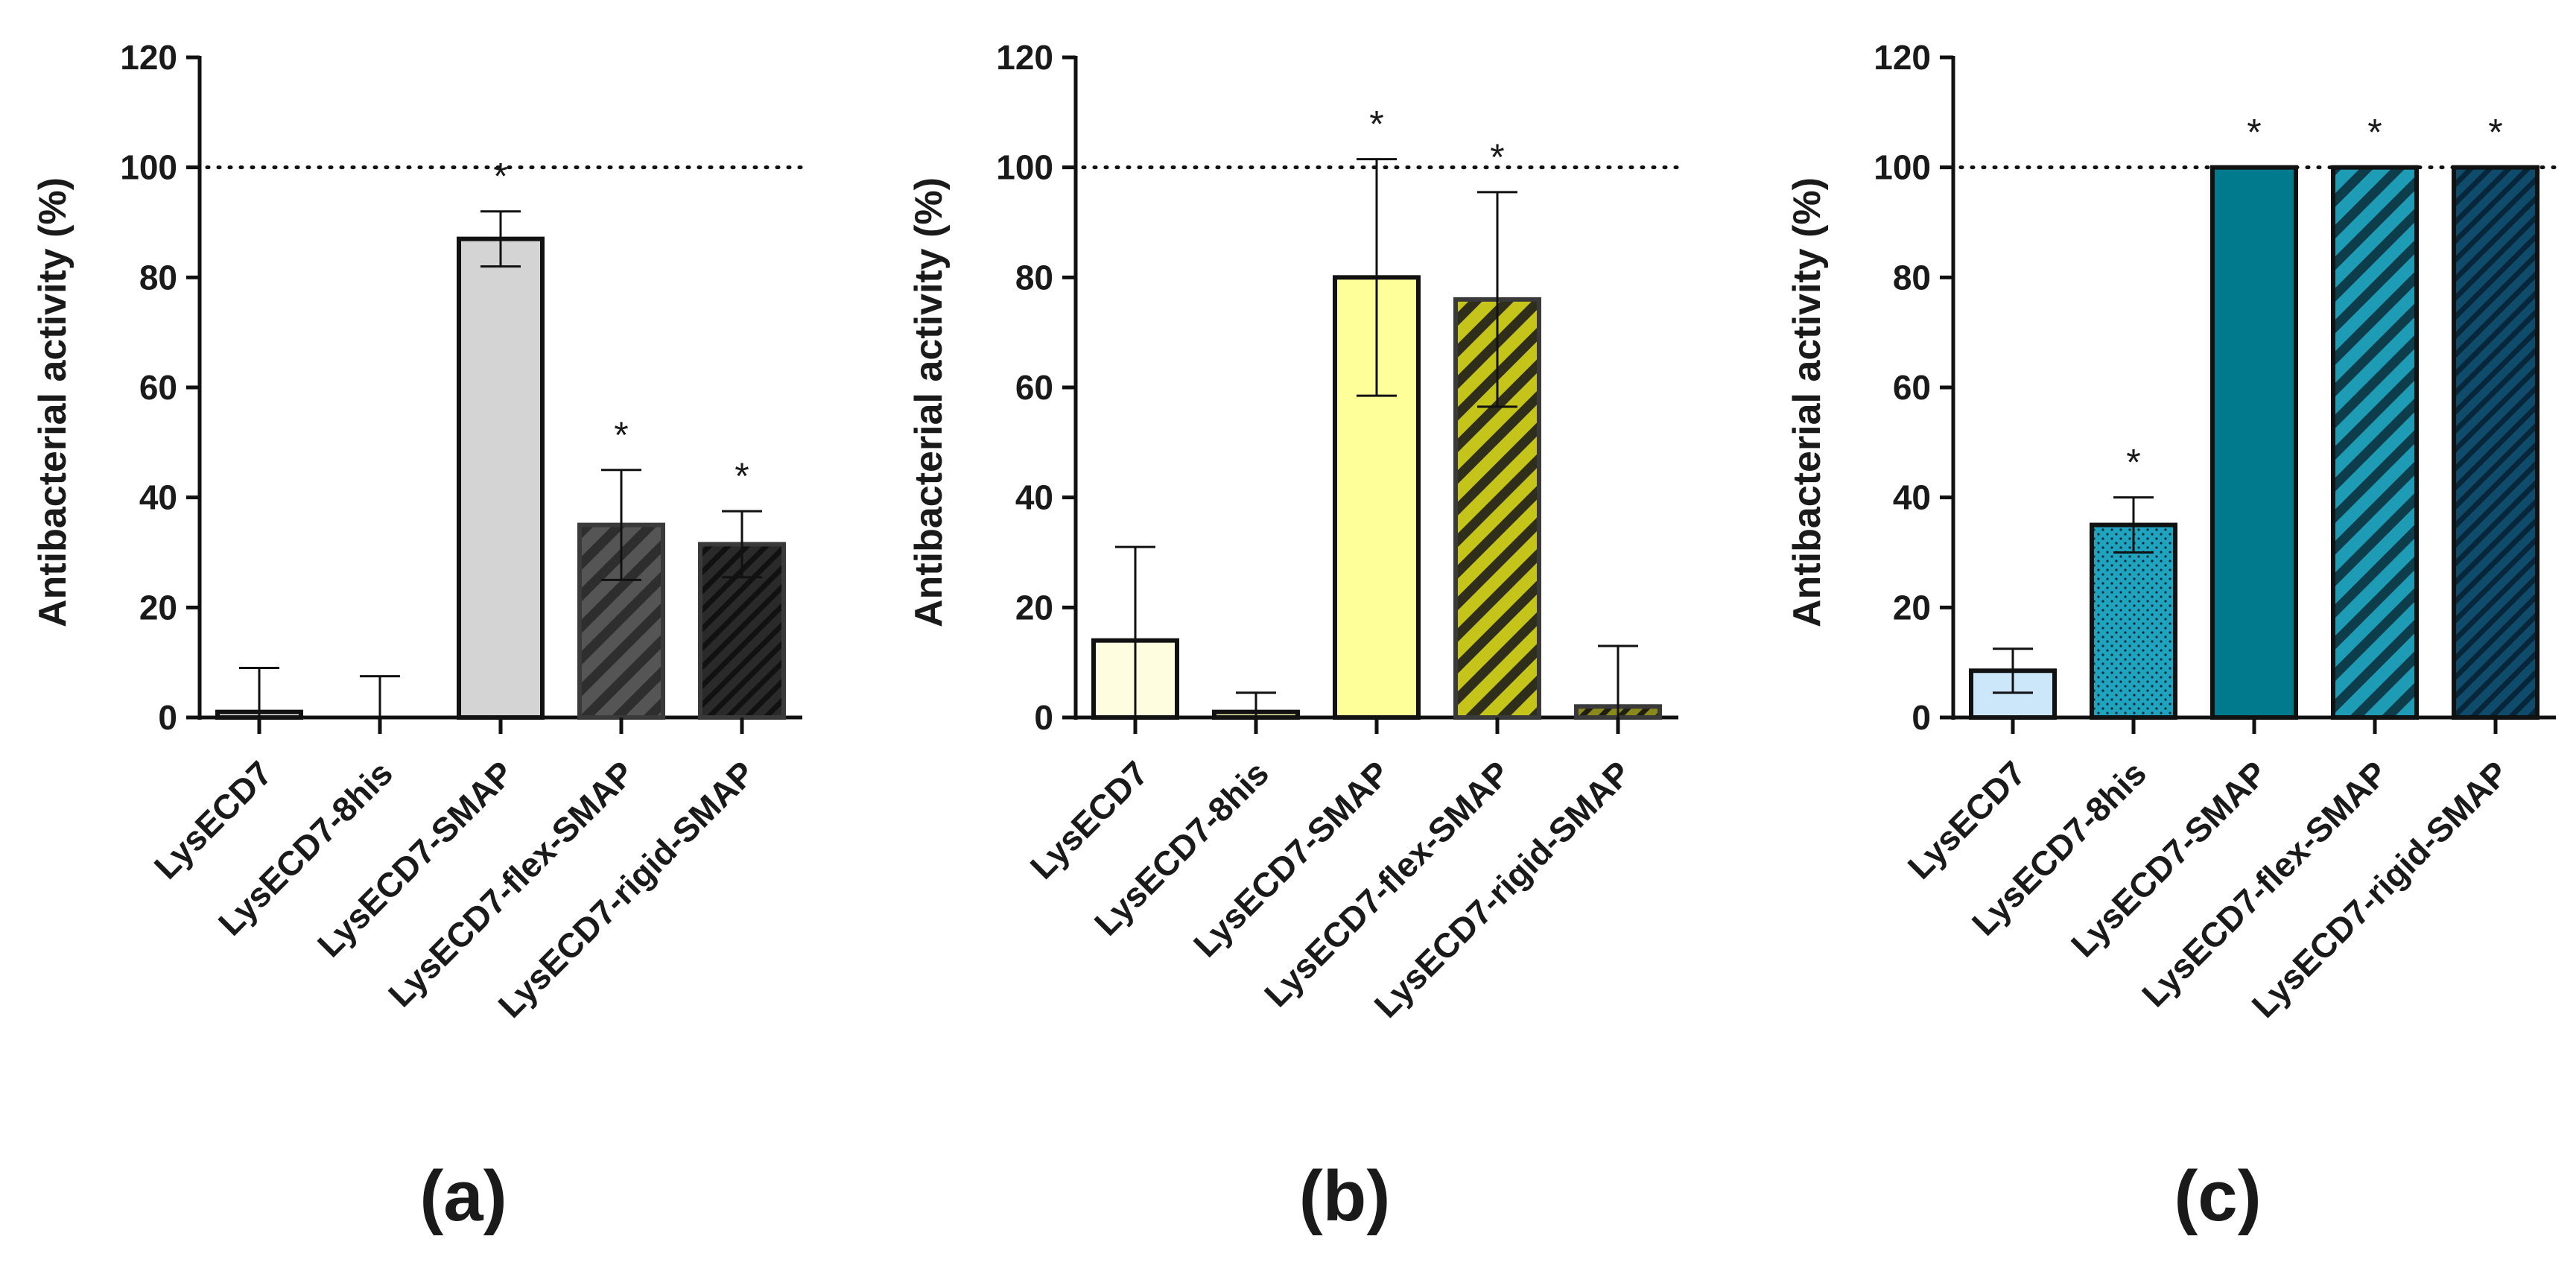  What do you see at coordinates (1345, 1196) in the screenshot?
I see `panel-label: (b)` at bounding box center [1345, 1196].